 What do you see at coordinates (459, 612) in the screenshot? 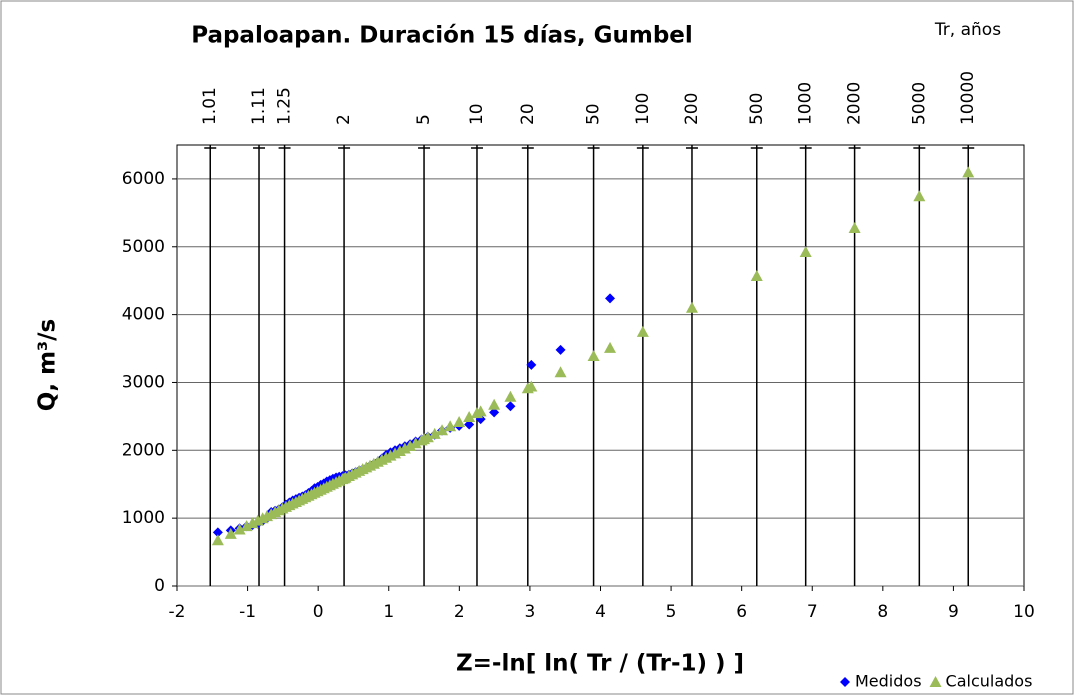
I see `x-tick-label: 2` at bounding box center [459, 612].